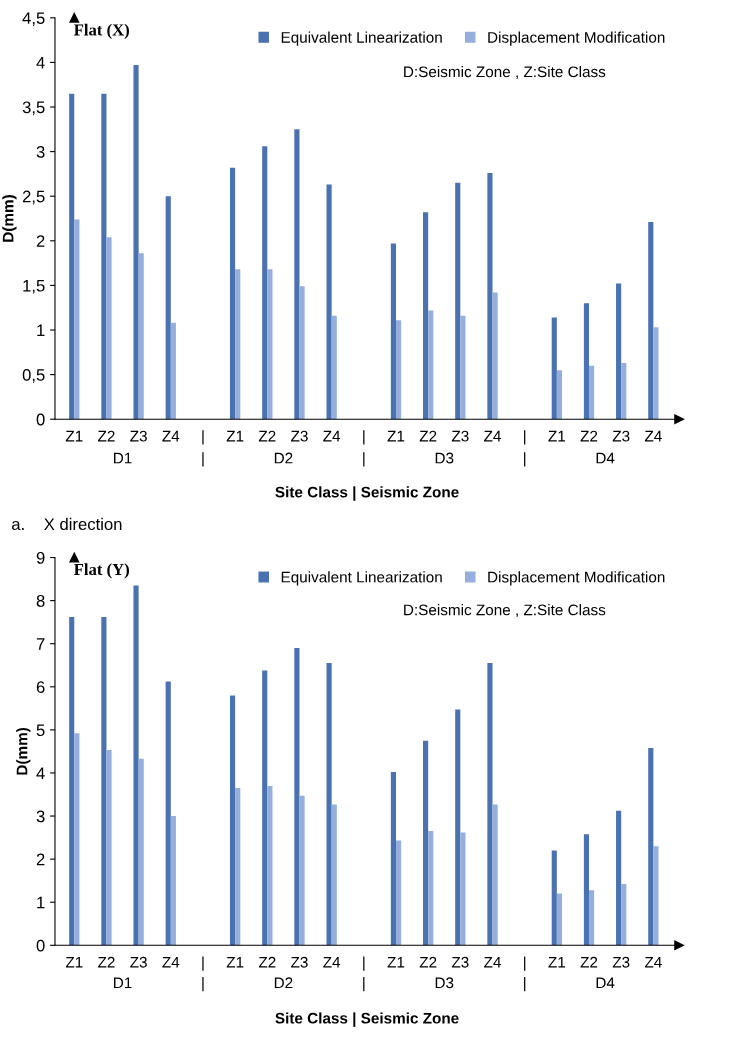  Describe the element at coordinates (40, 557) in the screenshot. I see `y-tick-label: 9` at that location.